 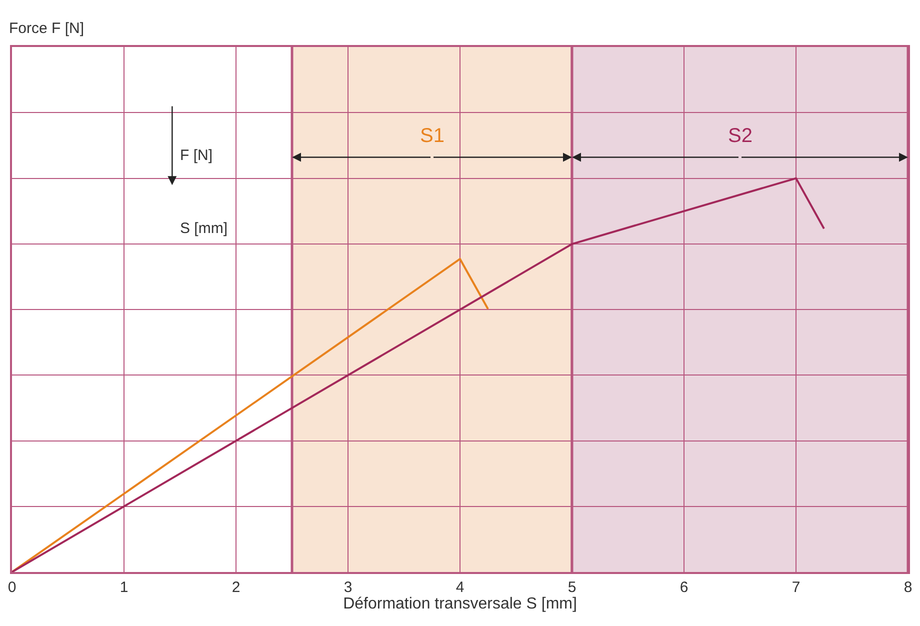 I want to click on annotation: S [mm], so click(x=204, y=228).